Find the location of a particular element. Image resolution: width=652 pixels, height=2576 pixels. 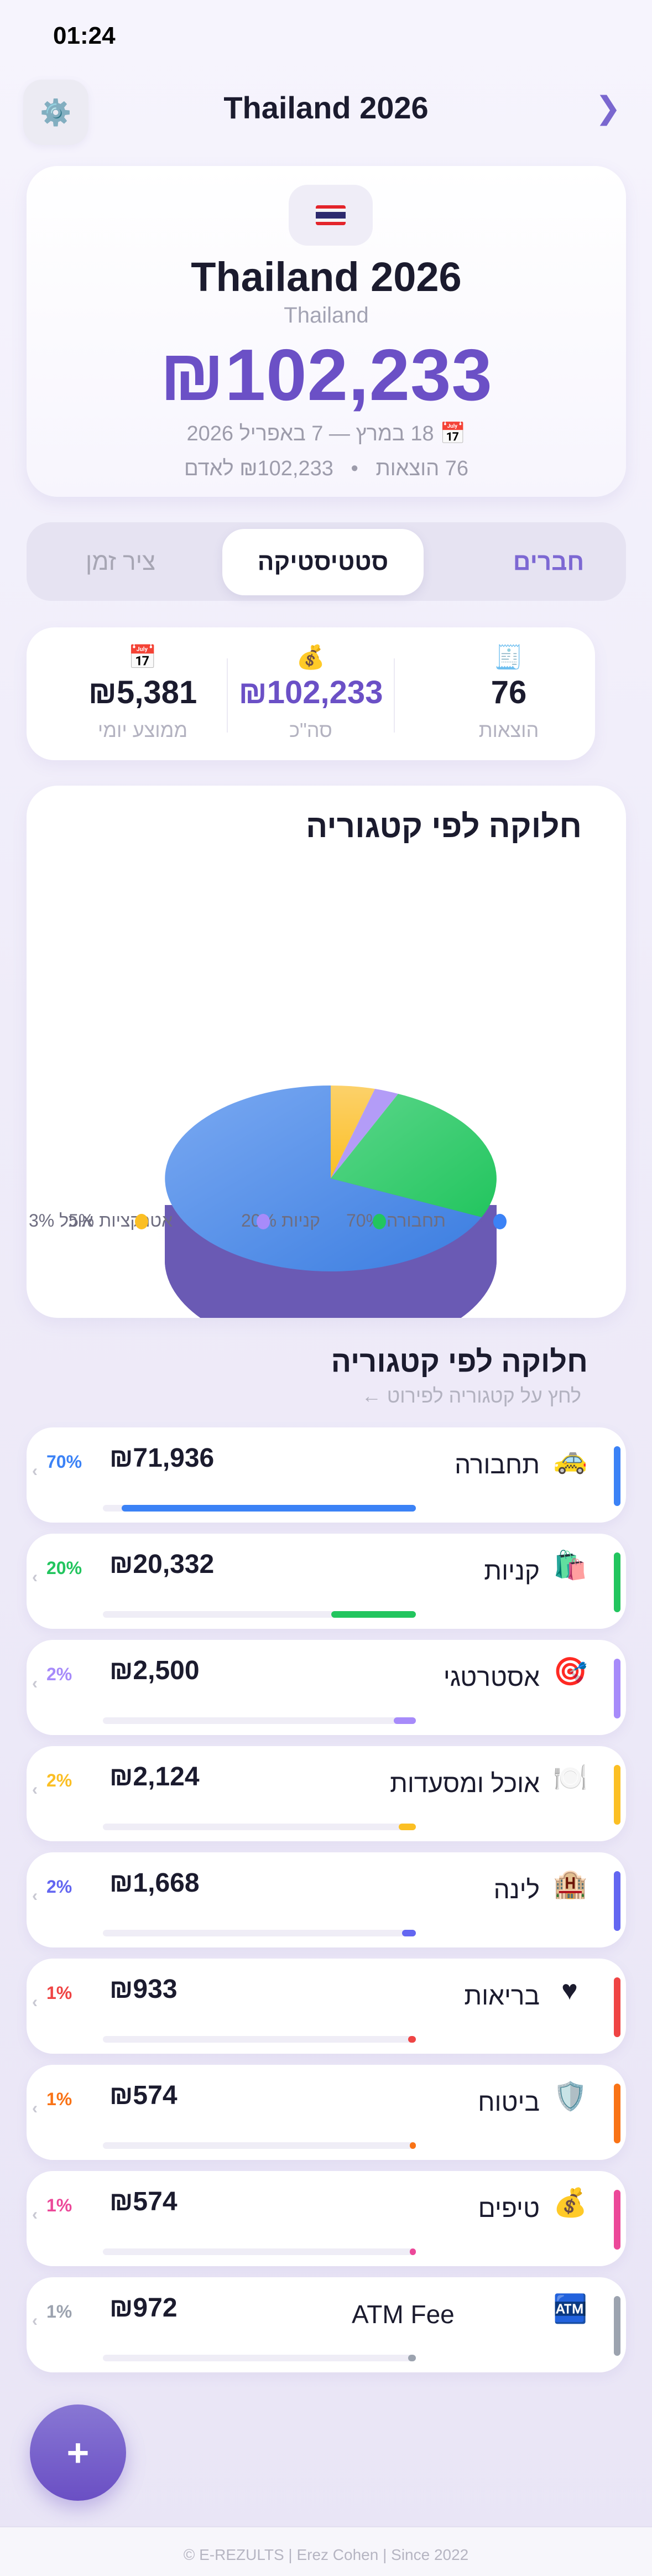

category-card: ♥ בריאות ₪933 1% ‹ is located at coordinates (326, 2007).